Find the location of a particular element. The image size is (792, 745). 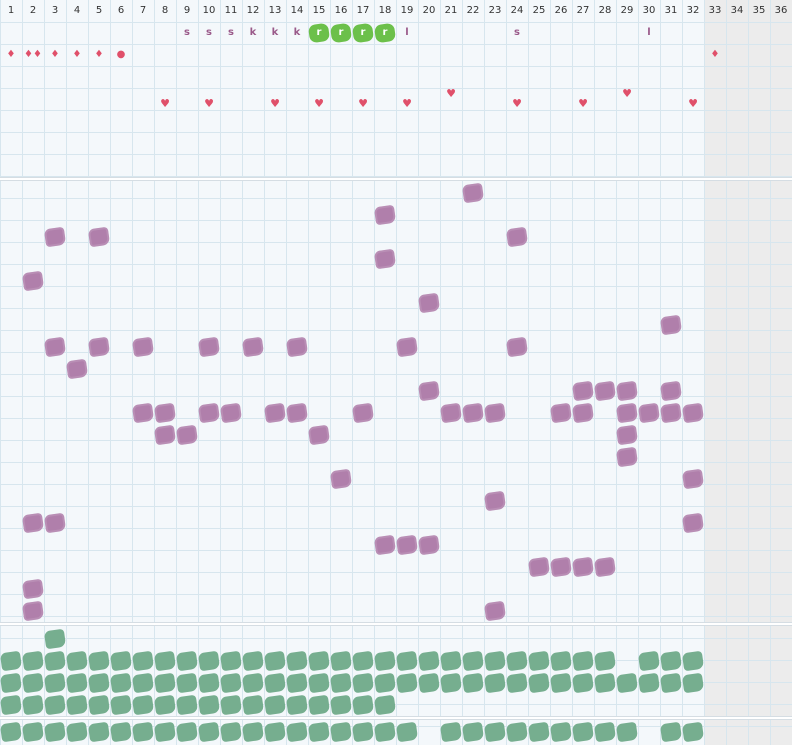

day-number: 34 is located at coordinates (737, 10).